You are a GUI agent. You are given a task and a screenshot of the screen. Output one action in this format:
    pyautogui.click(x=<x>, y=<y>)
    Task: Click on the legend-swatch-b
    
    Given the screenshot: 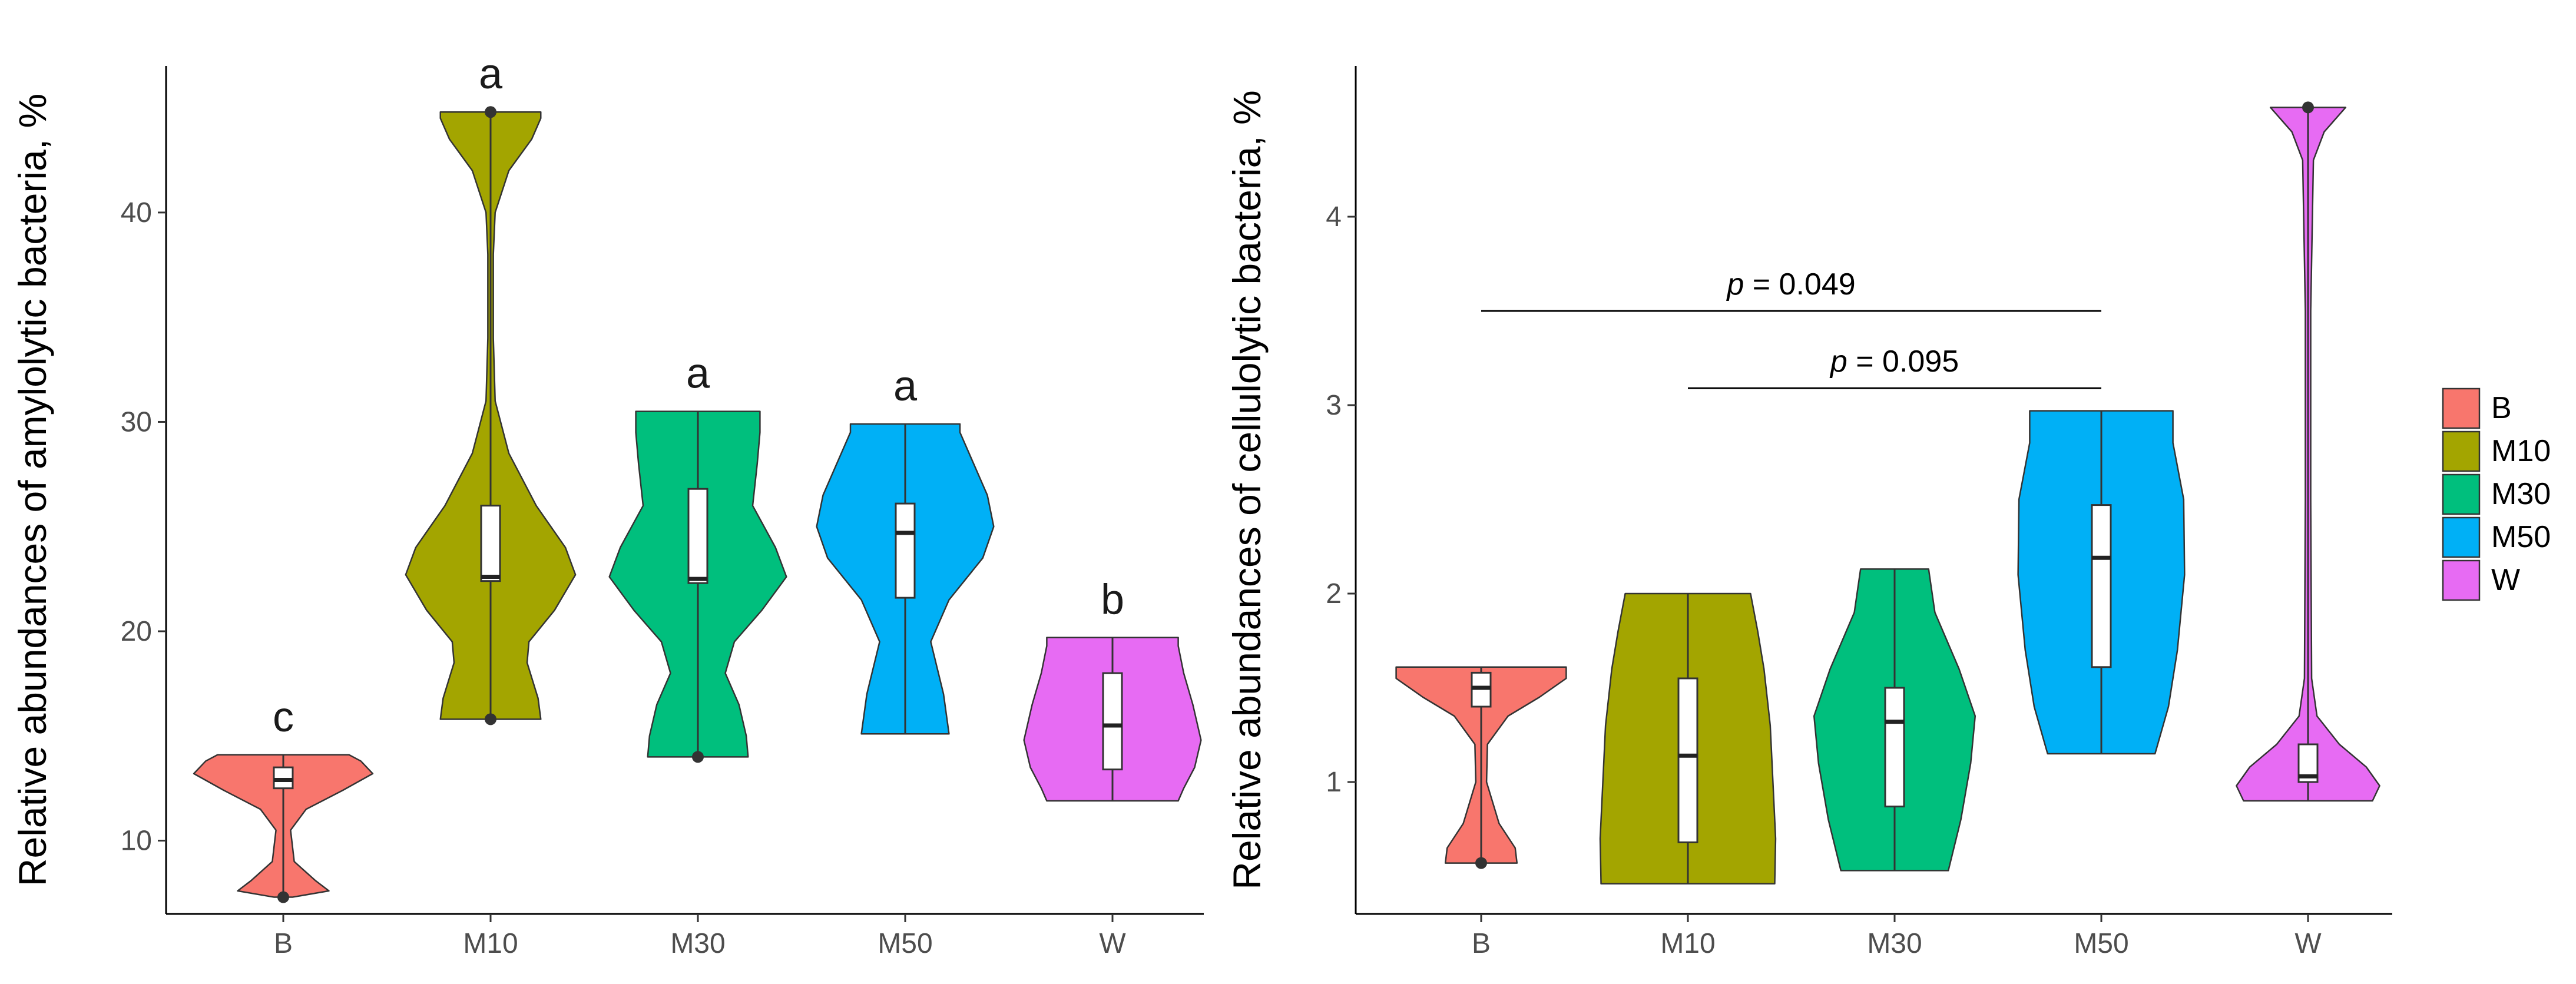 What is the action you would take?
    pyautogui.click(x=2461, y=408)
    